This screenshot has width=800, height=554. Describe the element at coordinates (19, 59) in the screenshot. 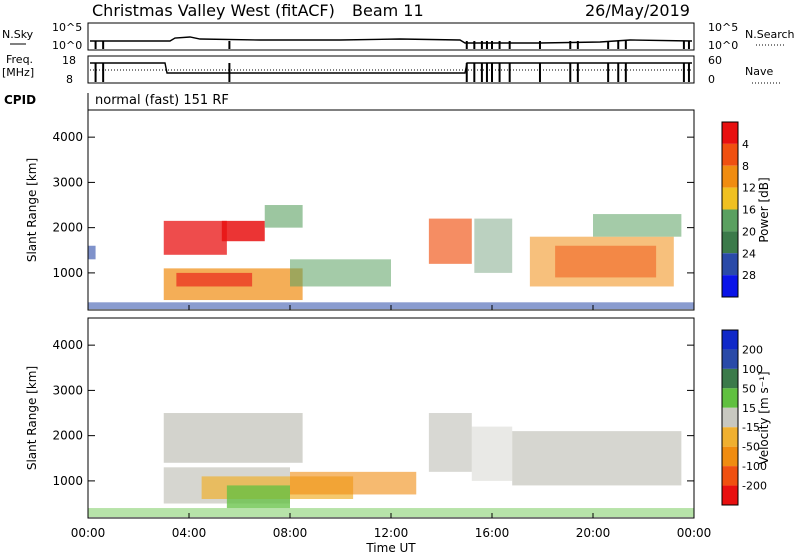

I see `freq-label: Freq.` at that location.